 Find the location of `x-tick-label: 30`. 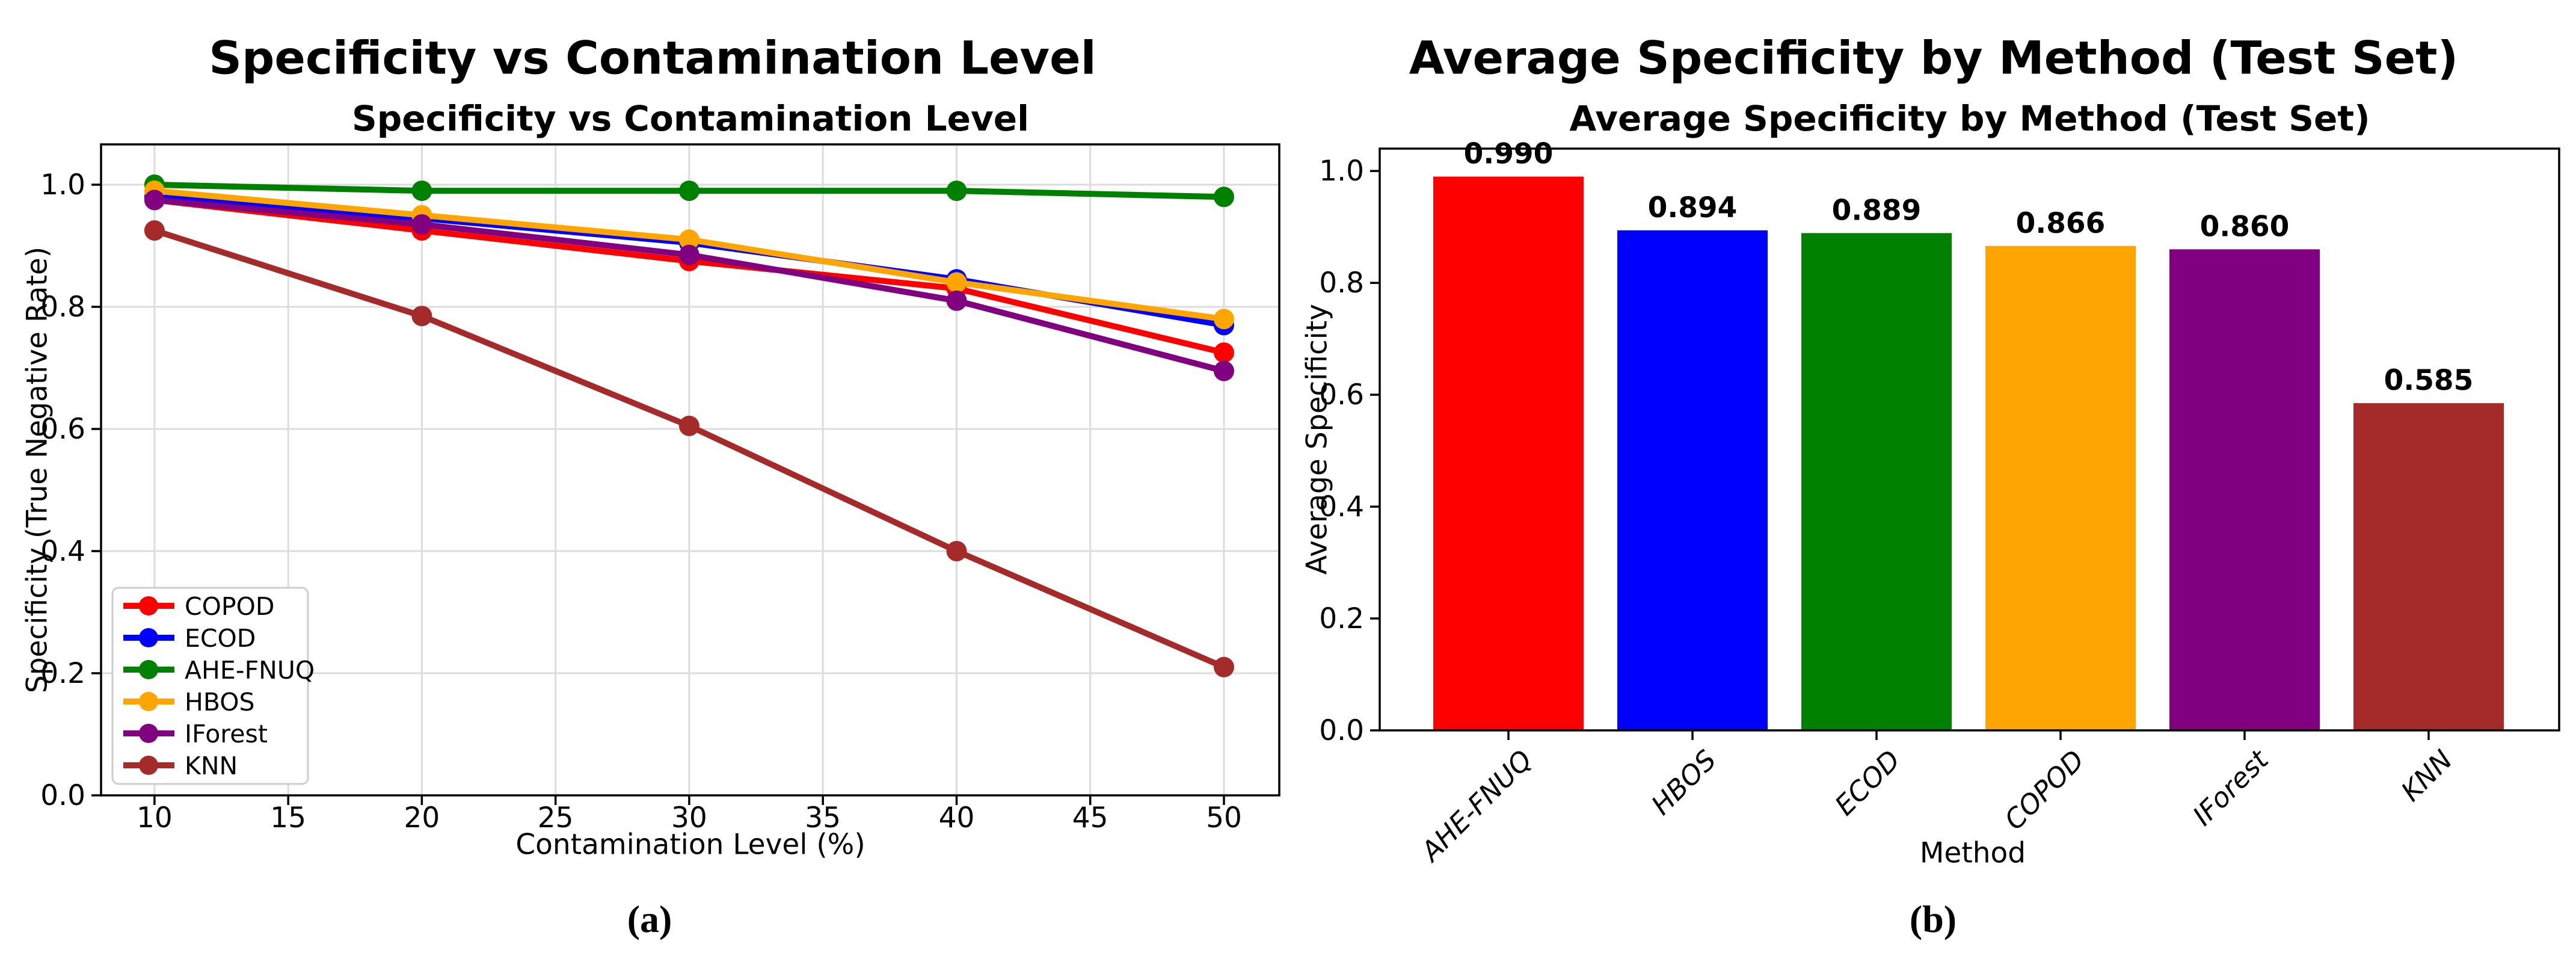

x-tick-label: 30 is located at coordinates (689, 817).